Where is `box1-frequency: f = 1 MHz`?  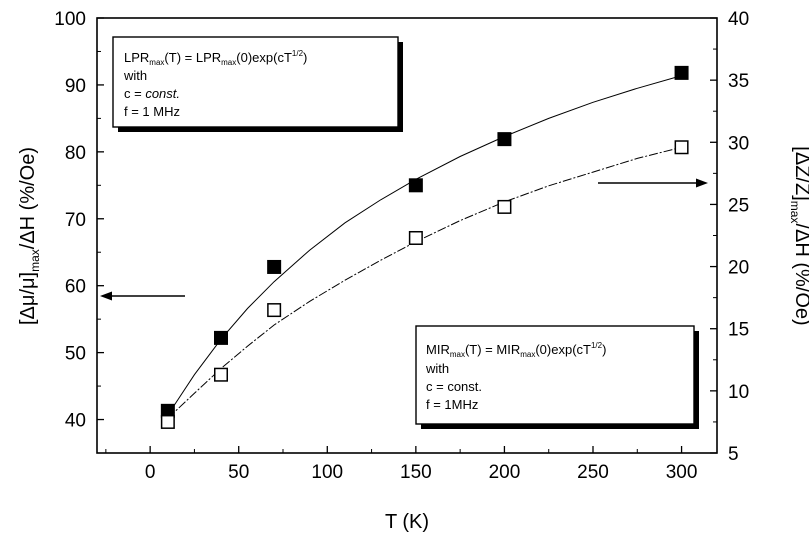
box1-frequency: f = 1 MHz is located at coordinates (152, 111).